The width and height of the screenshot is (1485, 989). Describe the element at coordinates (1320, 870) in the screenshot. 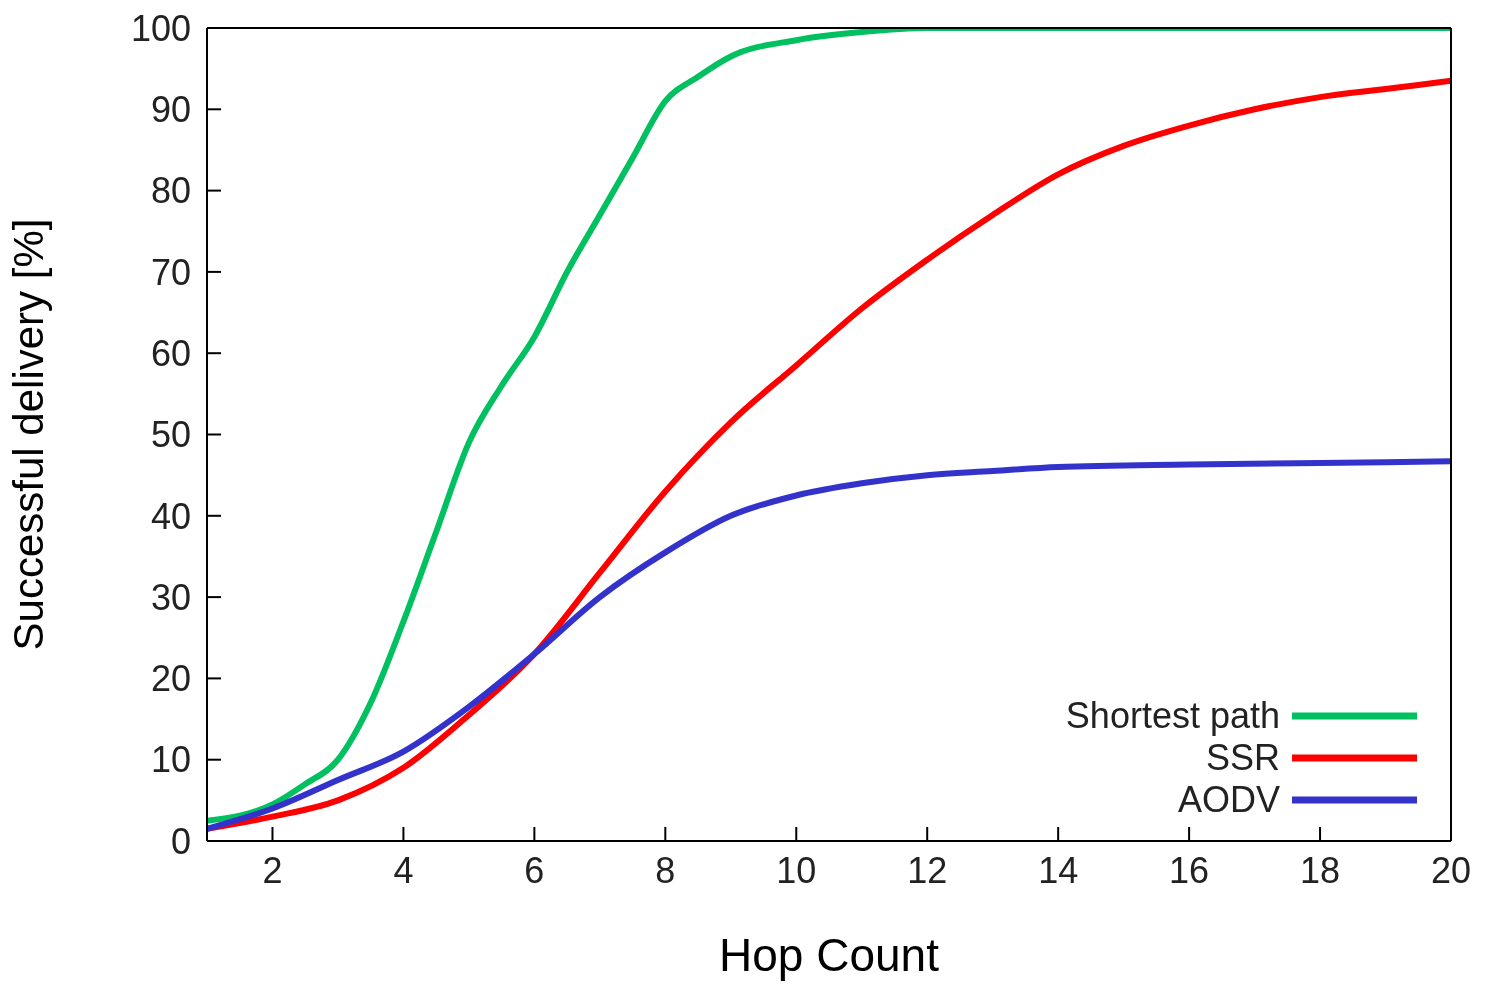

I see `x-tick-label: 18` at that location.